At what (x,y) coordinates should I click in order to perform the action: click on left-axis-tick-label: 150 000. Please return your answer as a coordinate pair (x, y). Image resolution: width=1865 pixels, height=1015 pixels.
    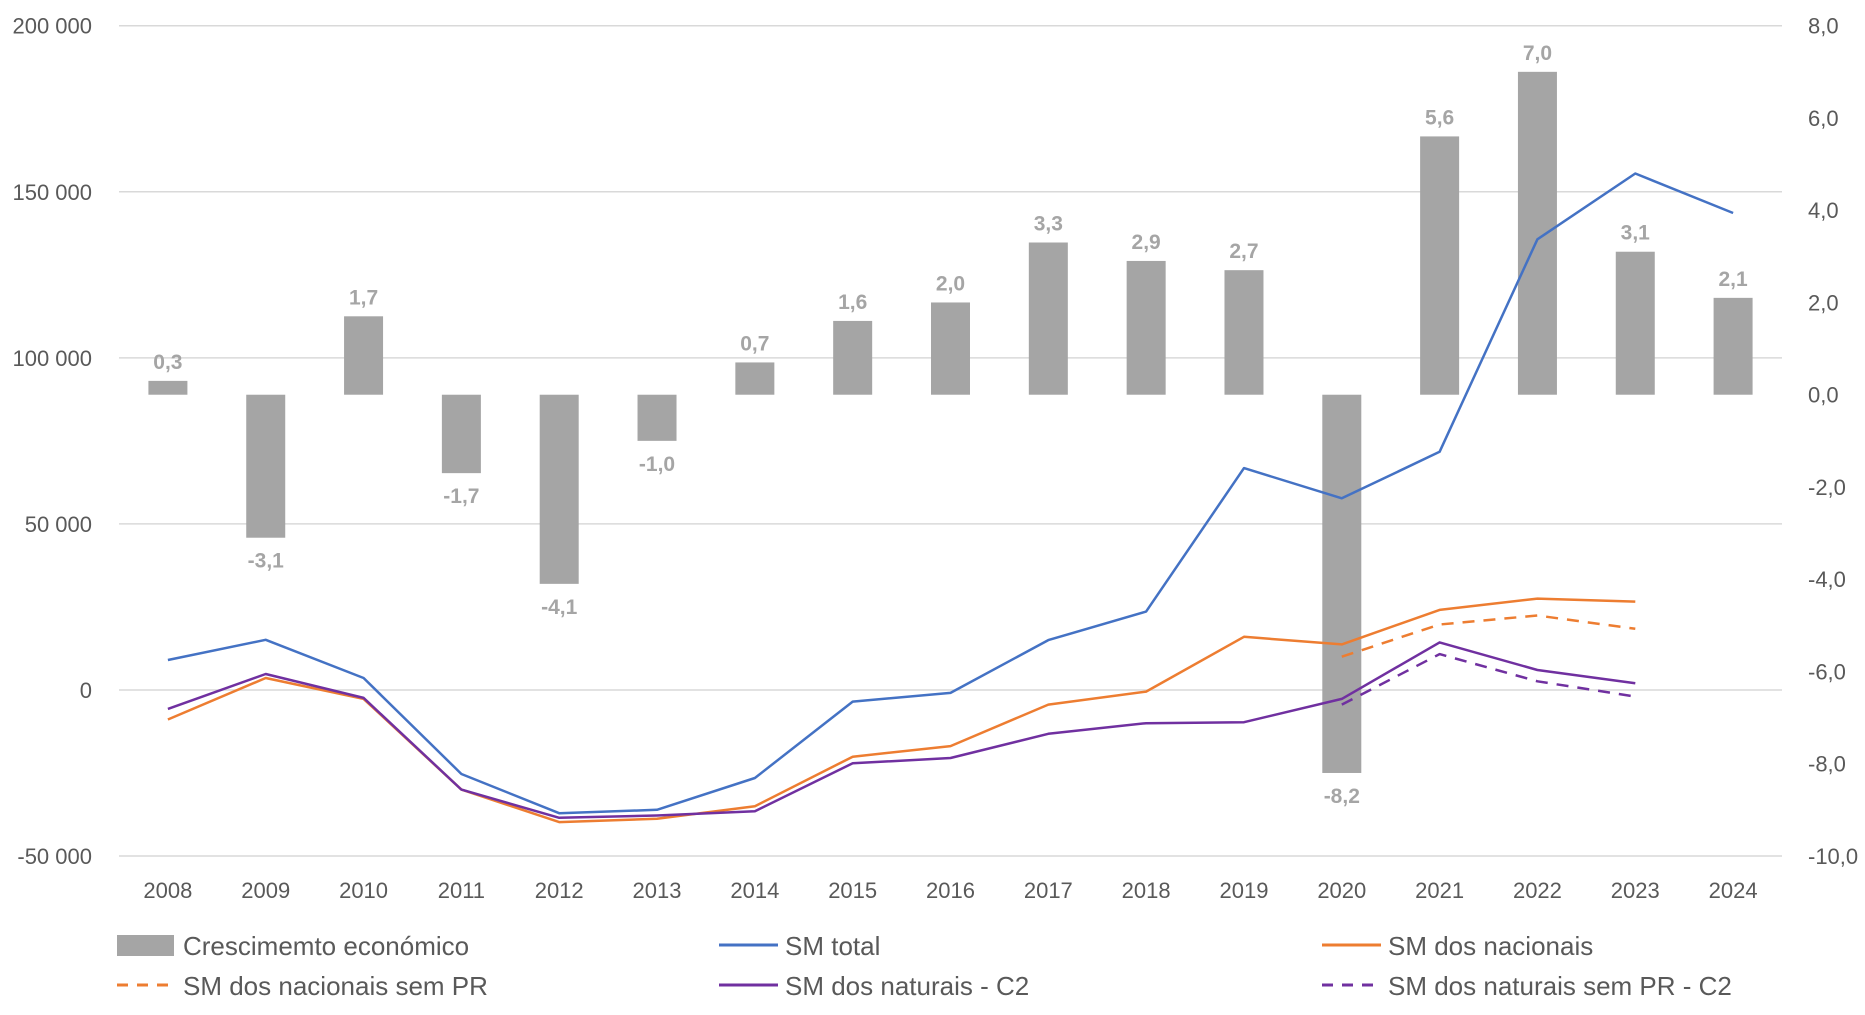
    Looking at the image, I should click on (52, 192).